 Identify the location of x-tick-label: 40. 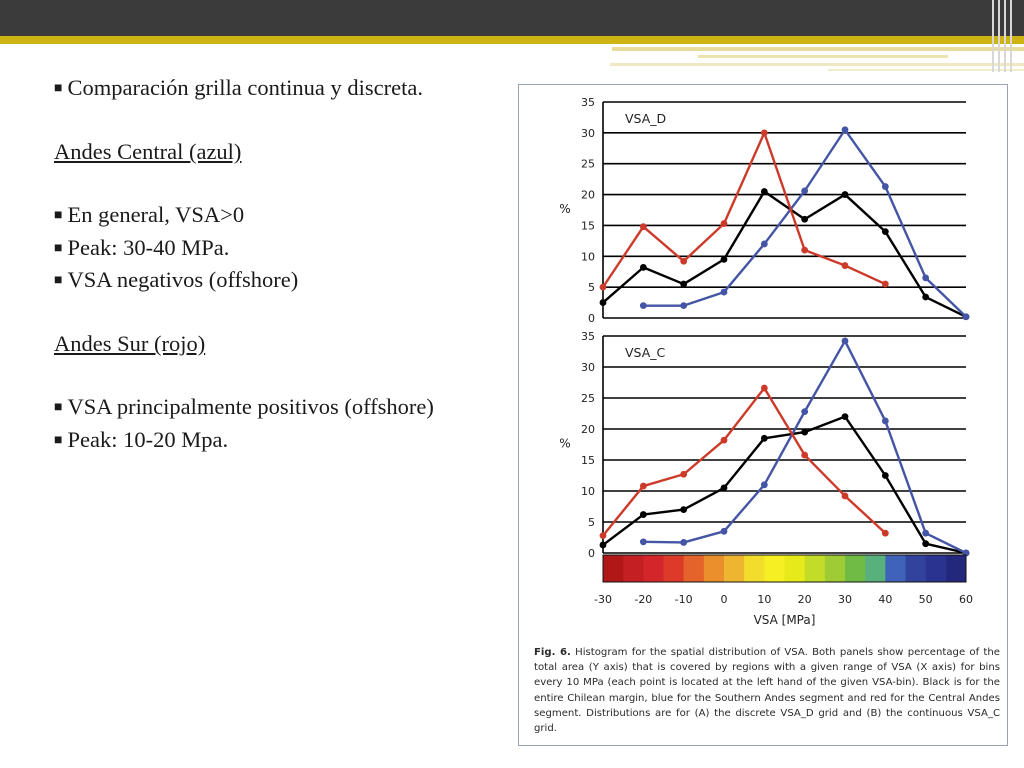
(885, 599).